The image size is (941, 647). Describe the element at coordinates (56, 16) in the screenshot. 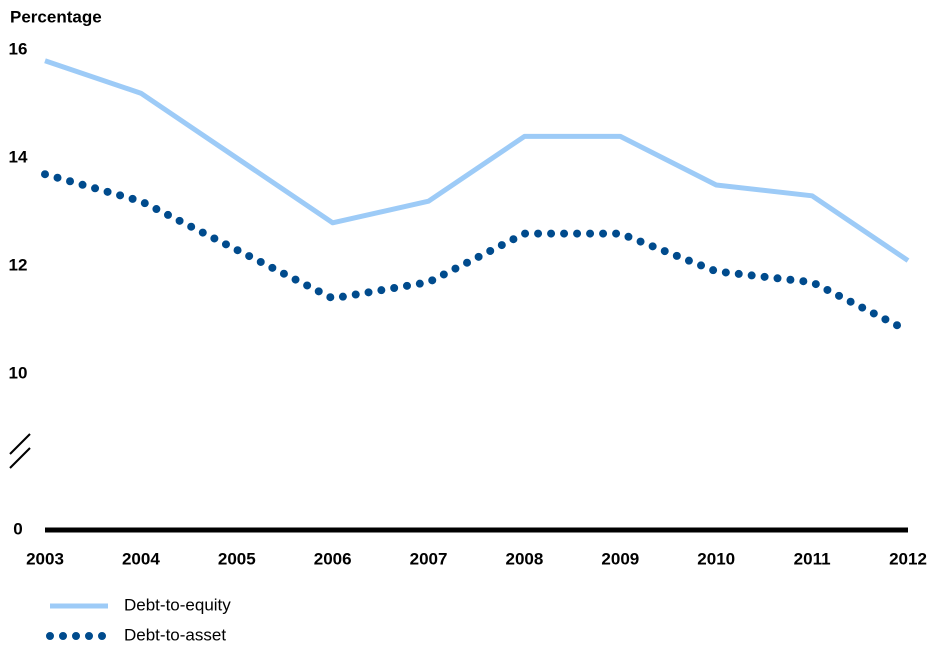

I see `y-axis-label: Percentage` at that location.